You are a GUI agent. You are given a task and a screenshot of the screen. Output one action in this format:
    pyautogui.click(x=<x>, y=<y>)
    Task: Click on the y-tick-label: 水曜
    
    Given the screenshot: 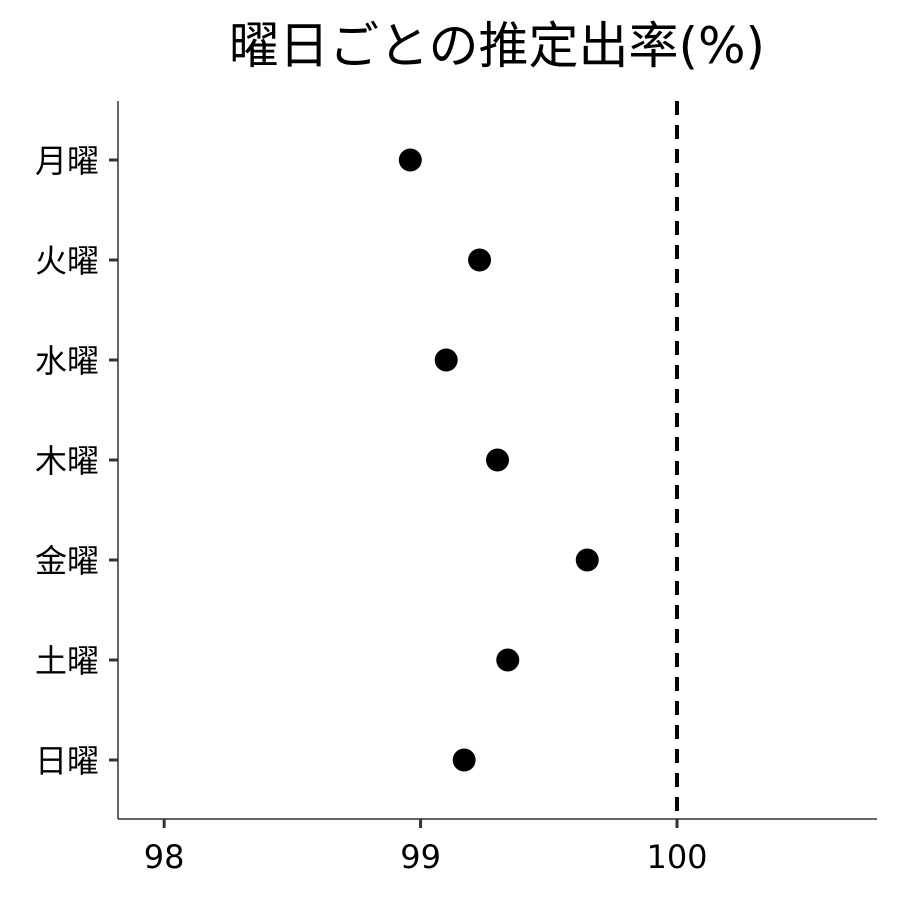 What is the action you would take?
    pyautogui.click(x=67, y=361)
    